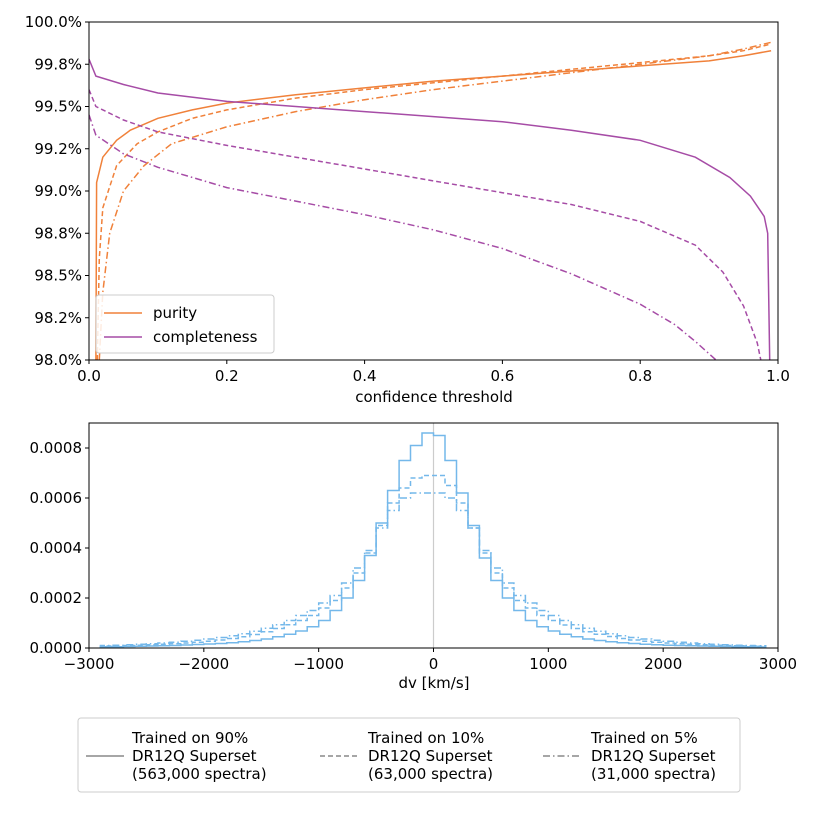 The width and height of the screenshot is (817, 817). What do you see at coordinates (56, 548) in the screenshot?
I see `bottom-y-tick-label: 0.0004` at bounding box center [56, 548].